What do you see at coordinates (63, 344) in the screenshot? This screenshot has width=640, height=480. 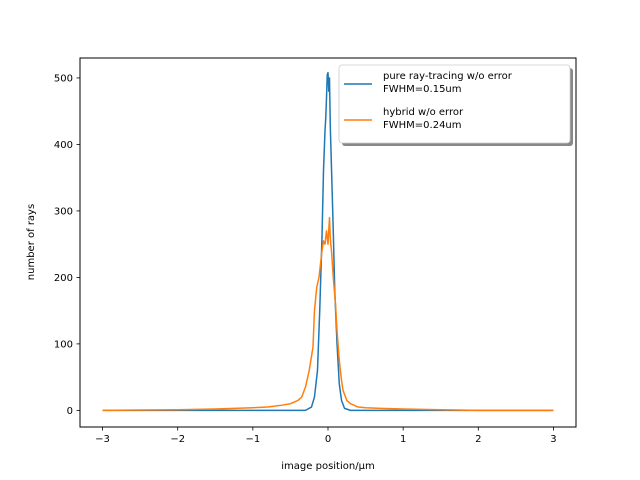 I see `y-tick-label: 100` at bounding box center [63, 344].